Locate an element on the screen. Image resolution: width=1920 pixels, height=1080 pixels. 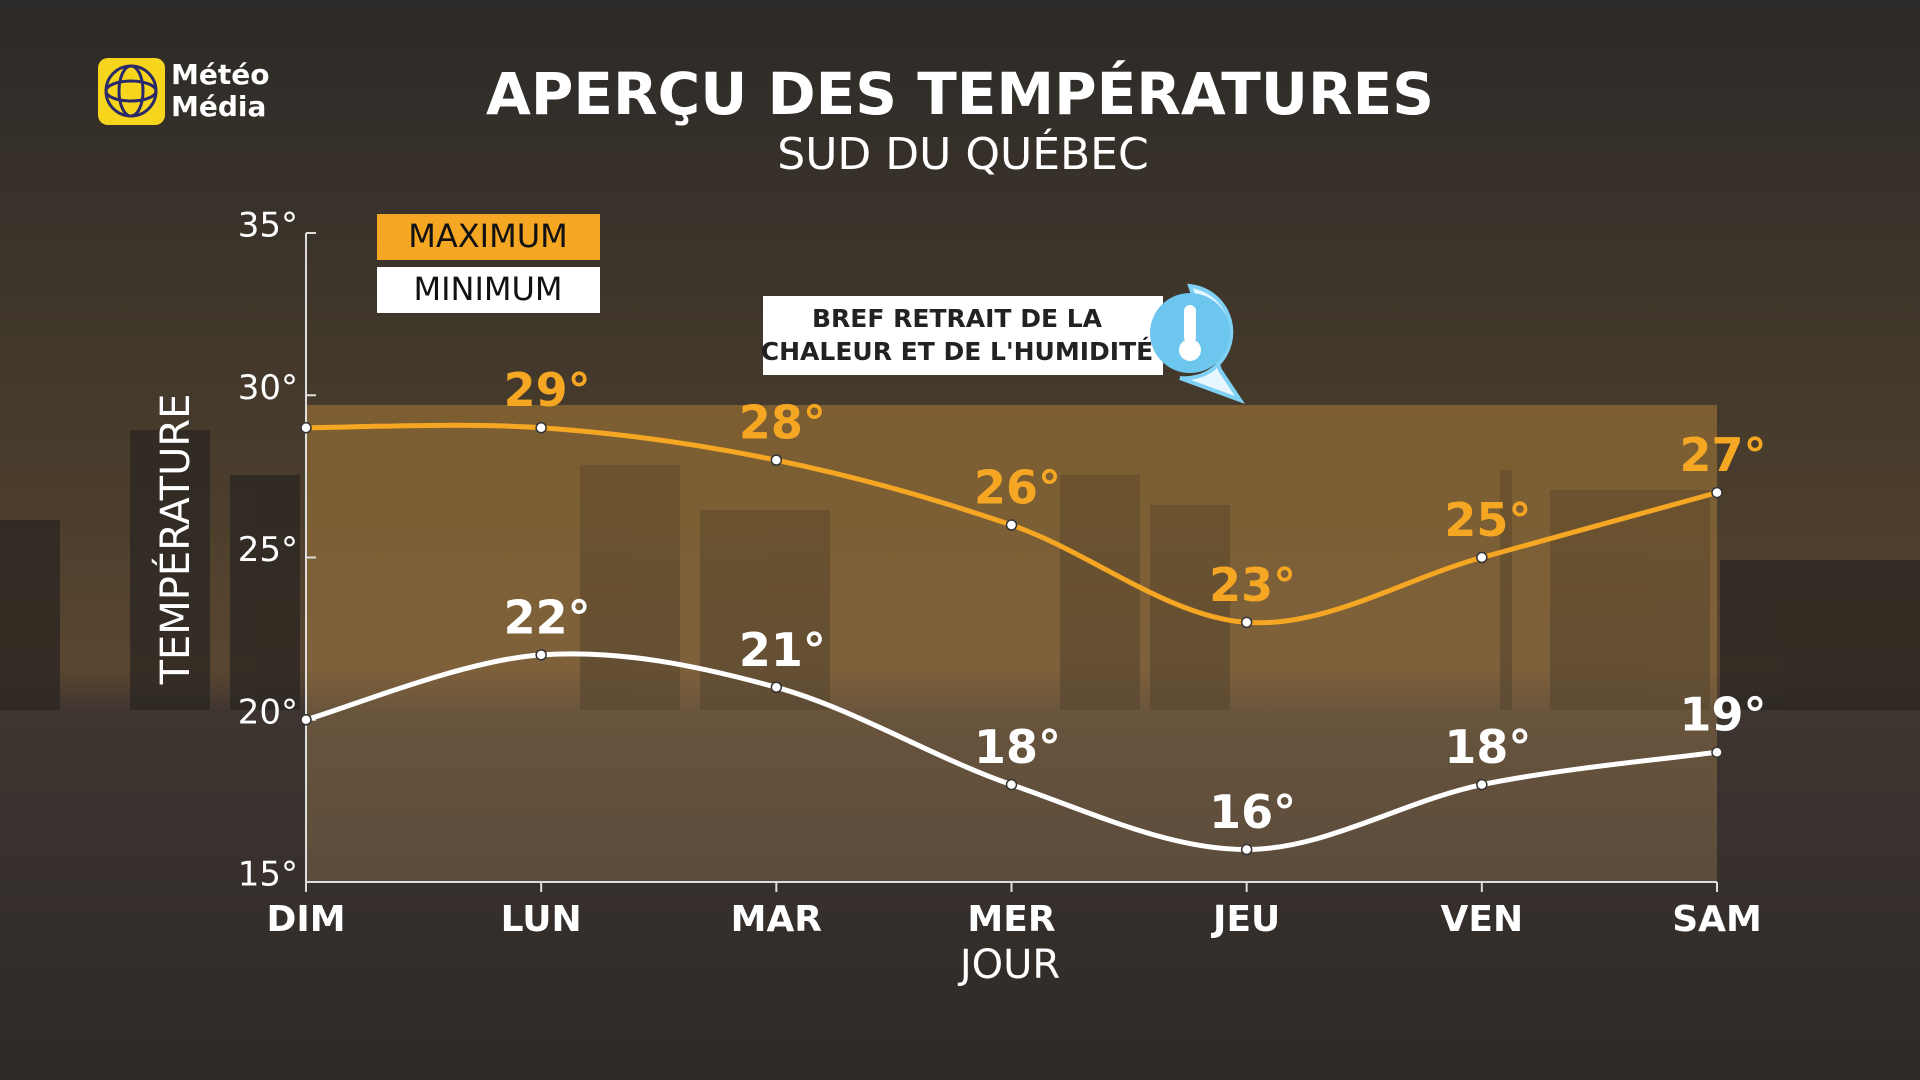
data-label: 27° is located at coordinates (1722, 455).